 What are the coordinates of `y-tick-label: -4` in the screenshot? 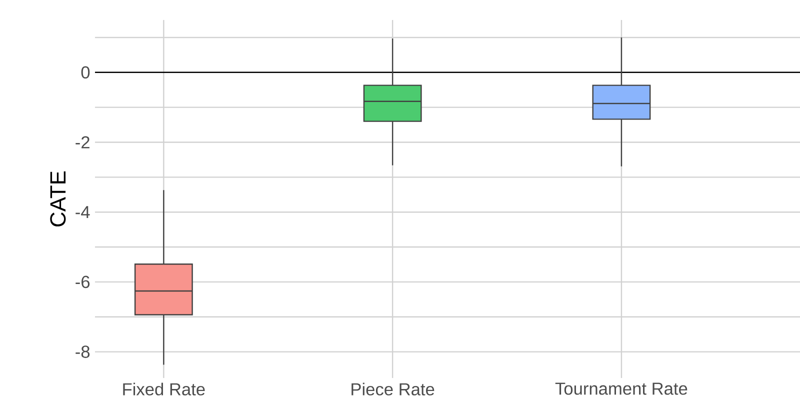 It's located at (83, 212).